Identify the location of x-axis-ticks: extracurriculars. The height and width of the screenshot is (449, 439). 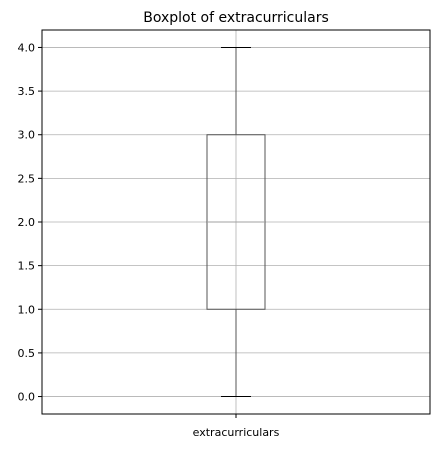
(236, 426).